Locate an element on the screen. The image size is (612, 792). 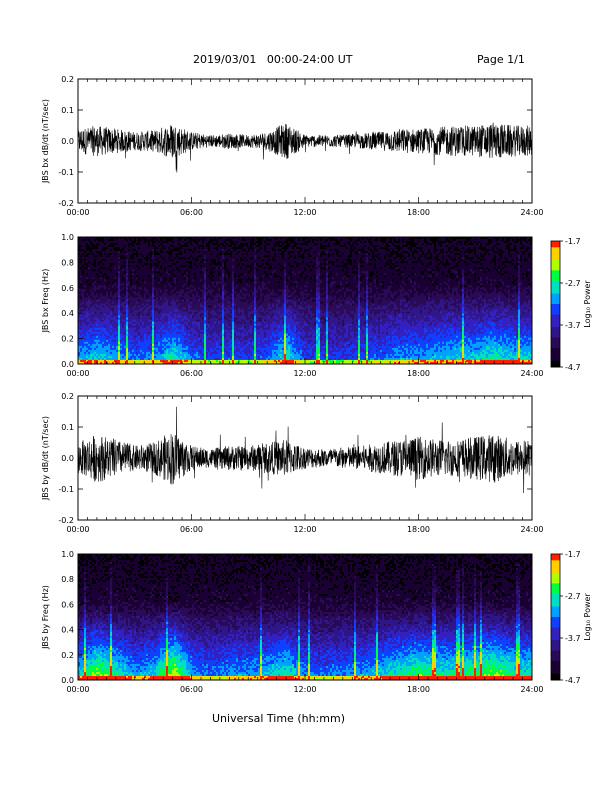
y-axis-label: JBS by dB/dt (nT/sec) is located at coordinates (45, 458).